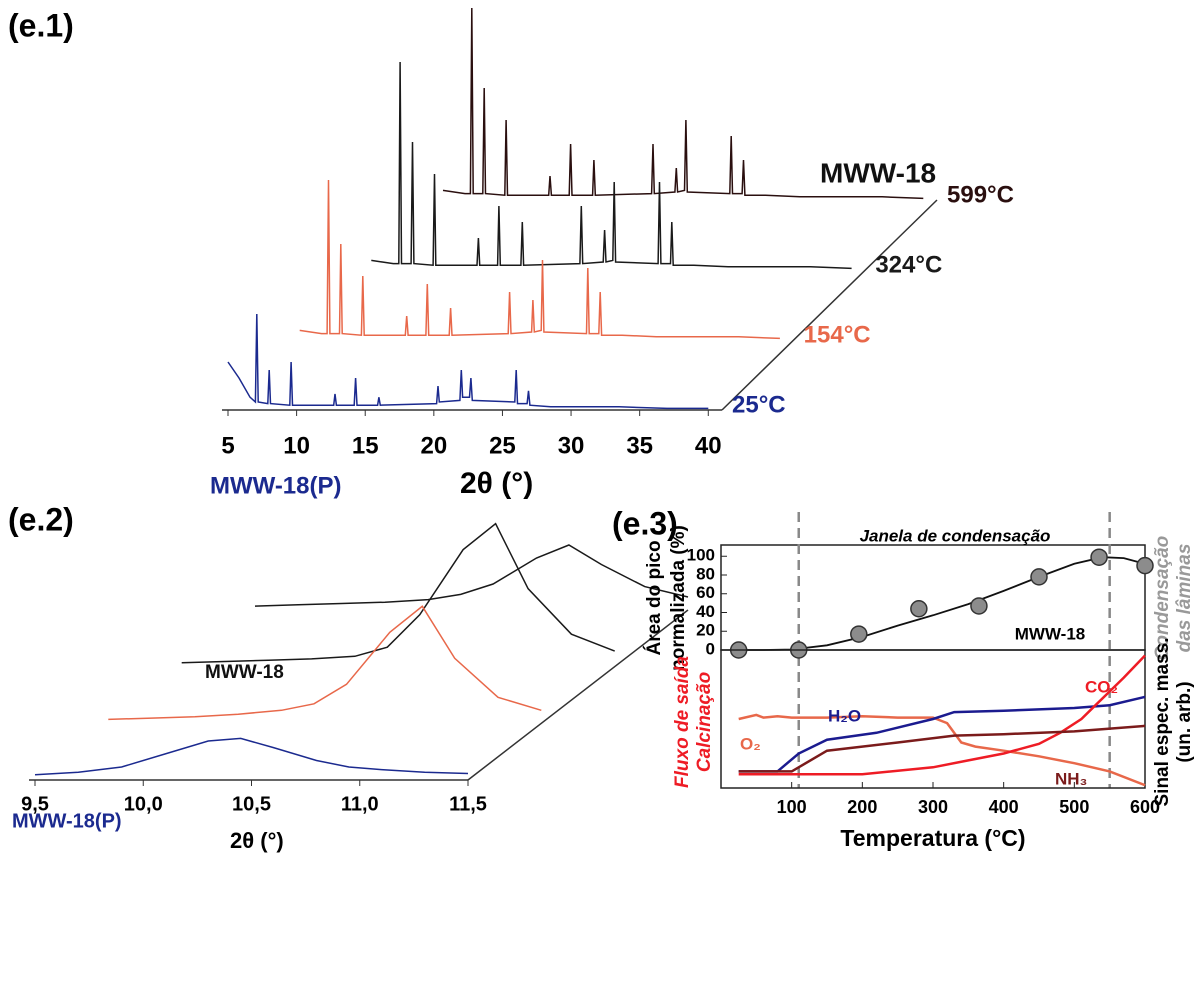 The width and height of the screenshot is (1196, 994). Describe the element at coordinates (704, 722) in the screenshot. I see `y-axis-label: Calcinação` at that location.